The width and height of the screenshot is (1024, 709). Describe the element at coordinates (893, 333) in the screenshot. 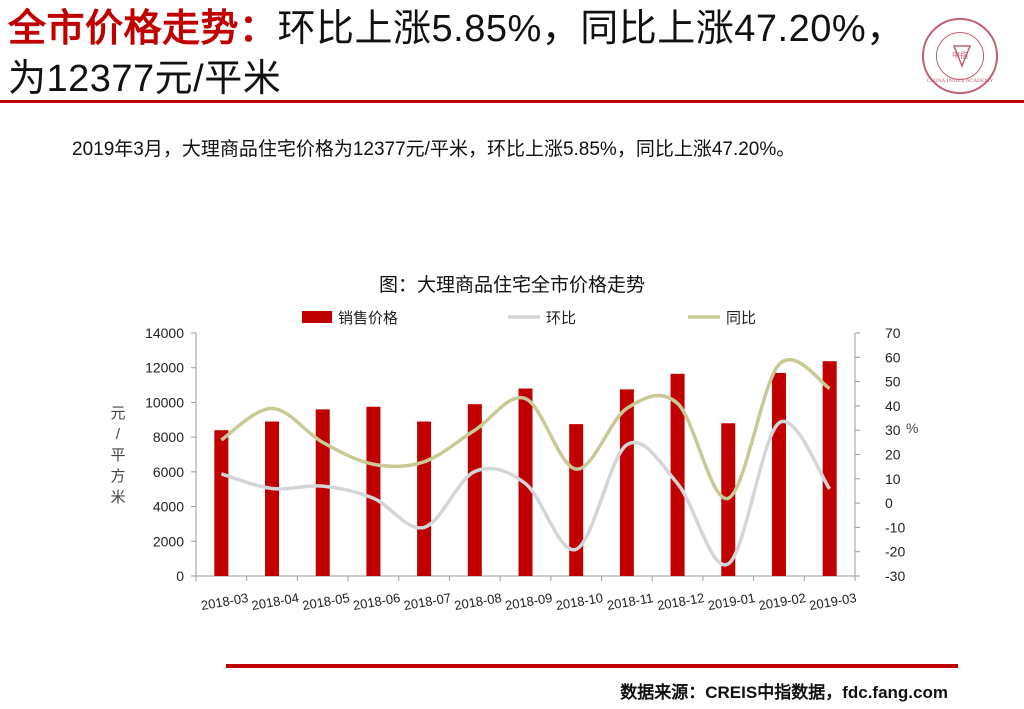

I see `right-tick-label: 70` at that location.